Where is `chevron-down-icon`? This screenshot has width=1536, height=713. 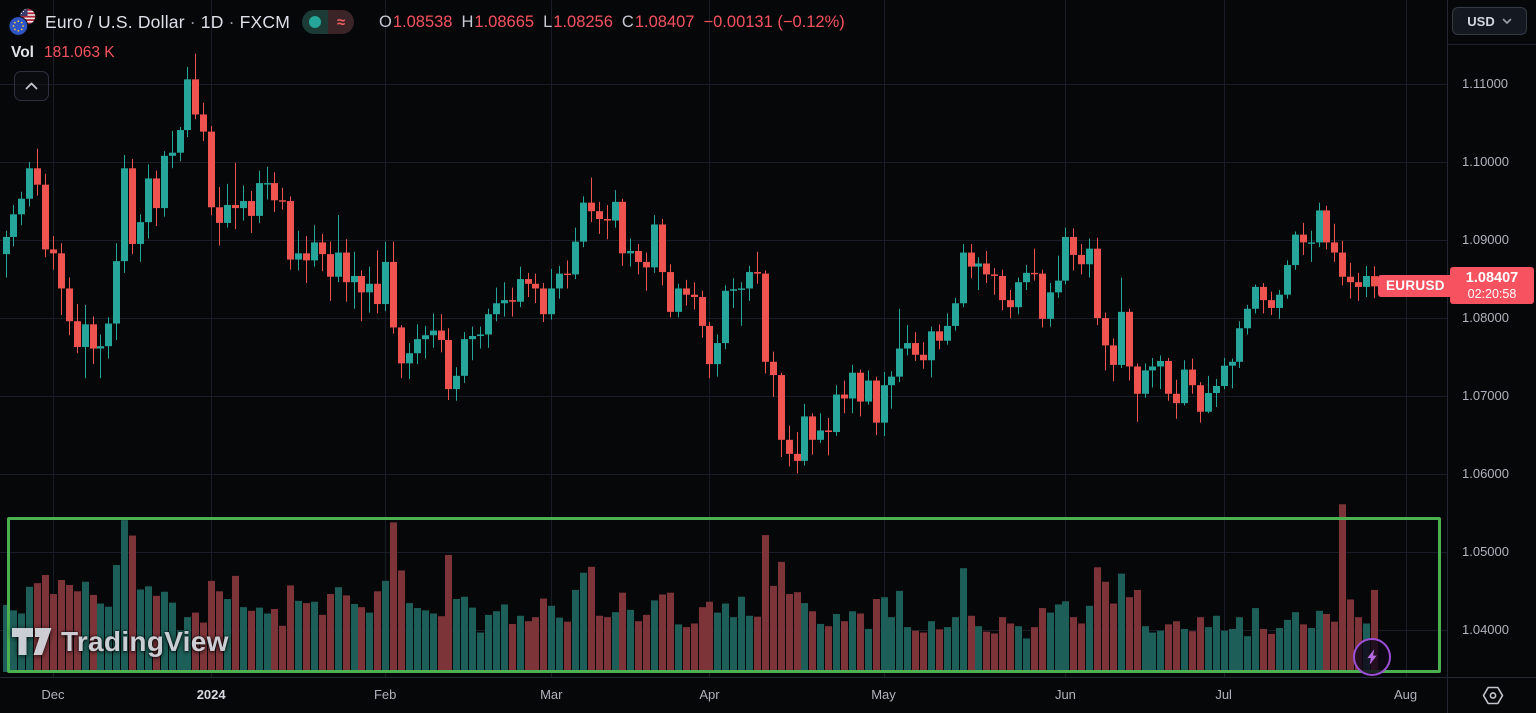 chevron-down-icon is located at coordinates (1507, 21).